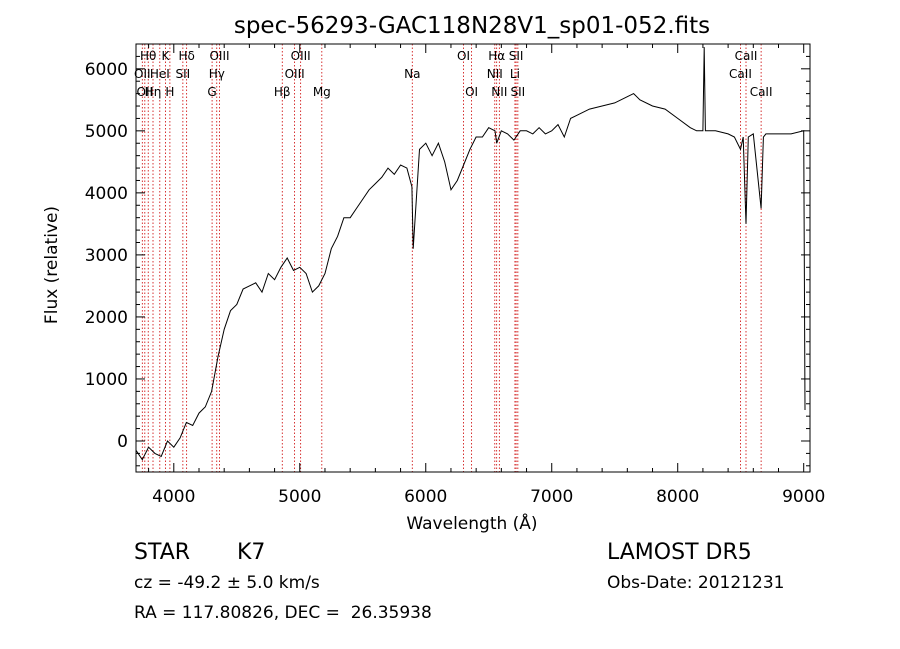  Describe the element at coordinates (515, 74) in the screenshot. I see `line-label: Li` at that location.